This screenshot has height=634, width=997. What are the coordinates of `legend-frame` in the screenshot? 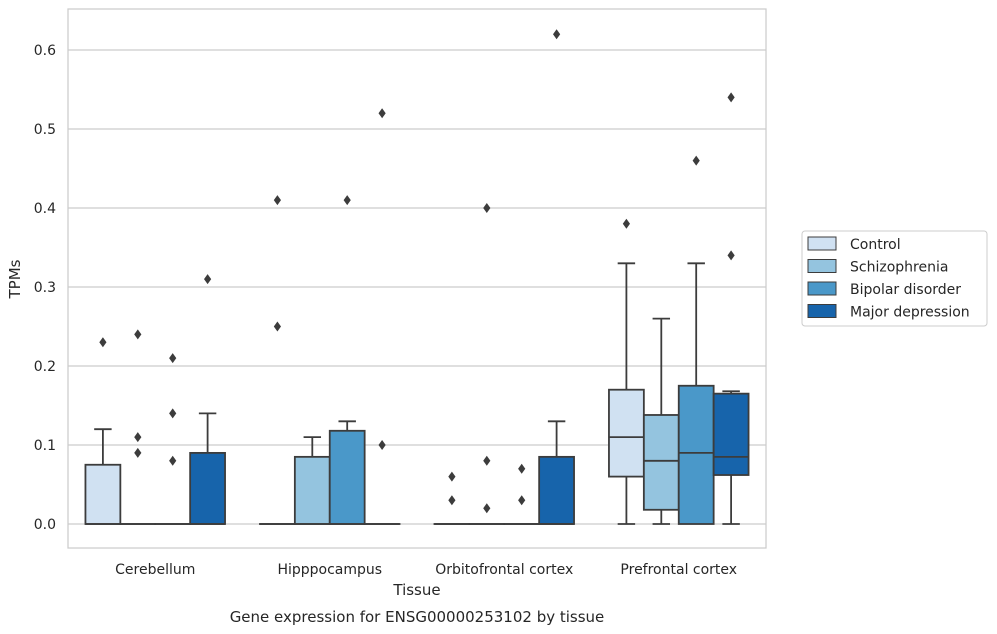 It's located at (894, 278).